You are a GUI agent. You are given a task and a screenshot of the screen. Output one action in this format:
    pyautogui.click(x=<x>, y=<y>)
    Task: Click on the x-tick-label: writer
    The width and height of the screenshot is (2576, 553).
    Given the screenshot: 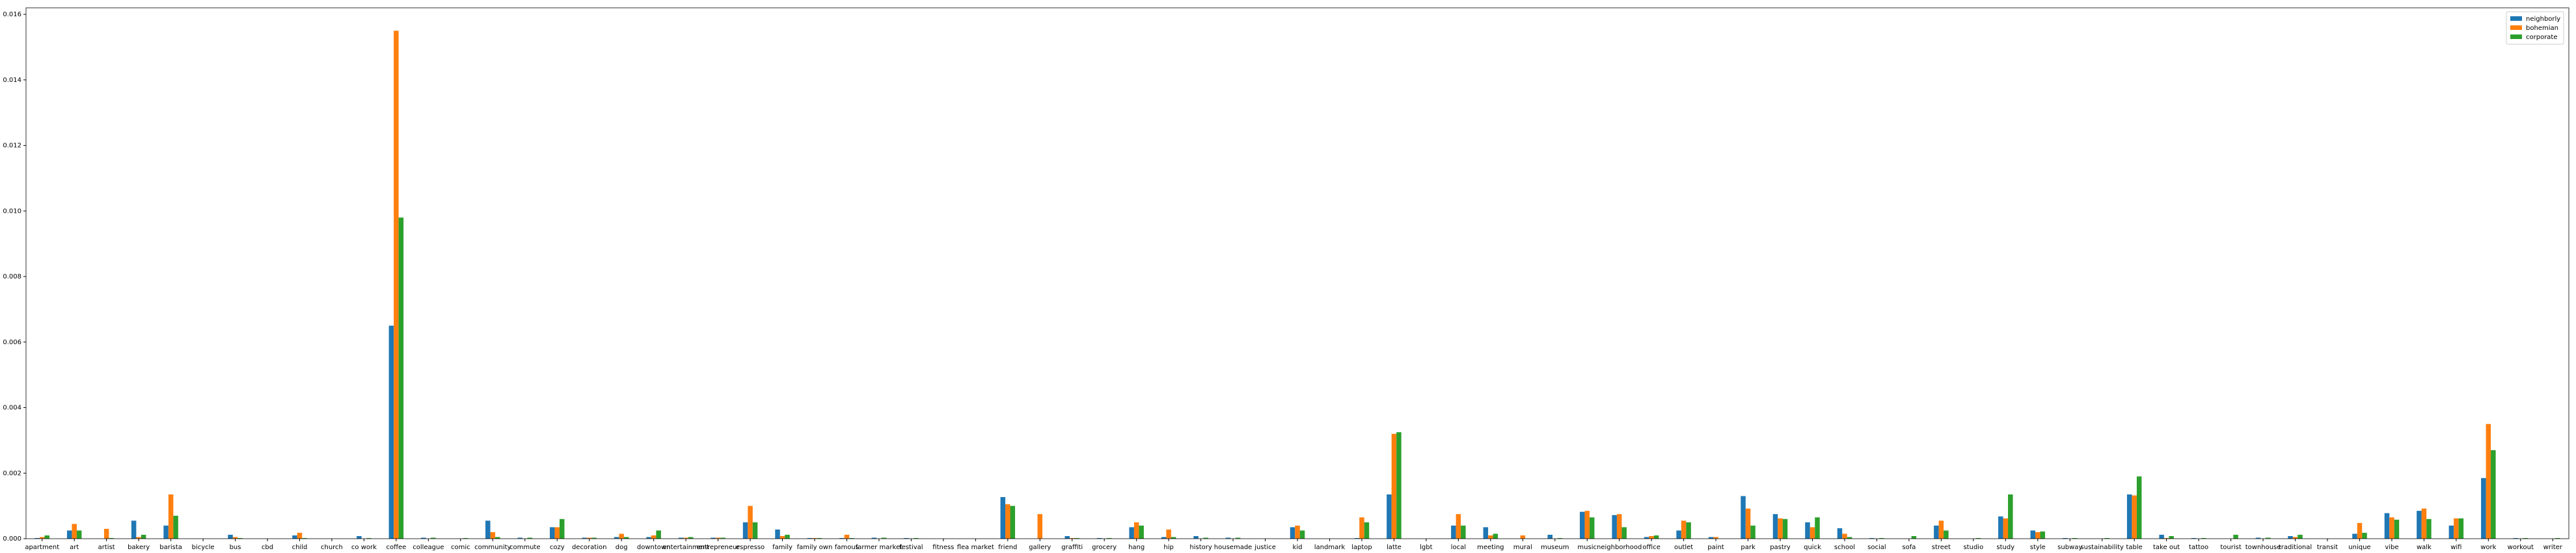 What is the action you would take?
    pyautogui.click(x=2553, y=547)
    